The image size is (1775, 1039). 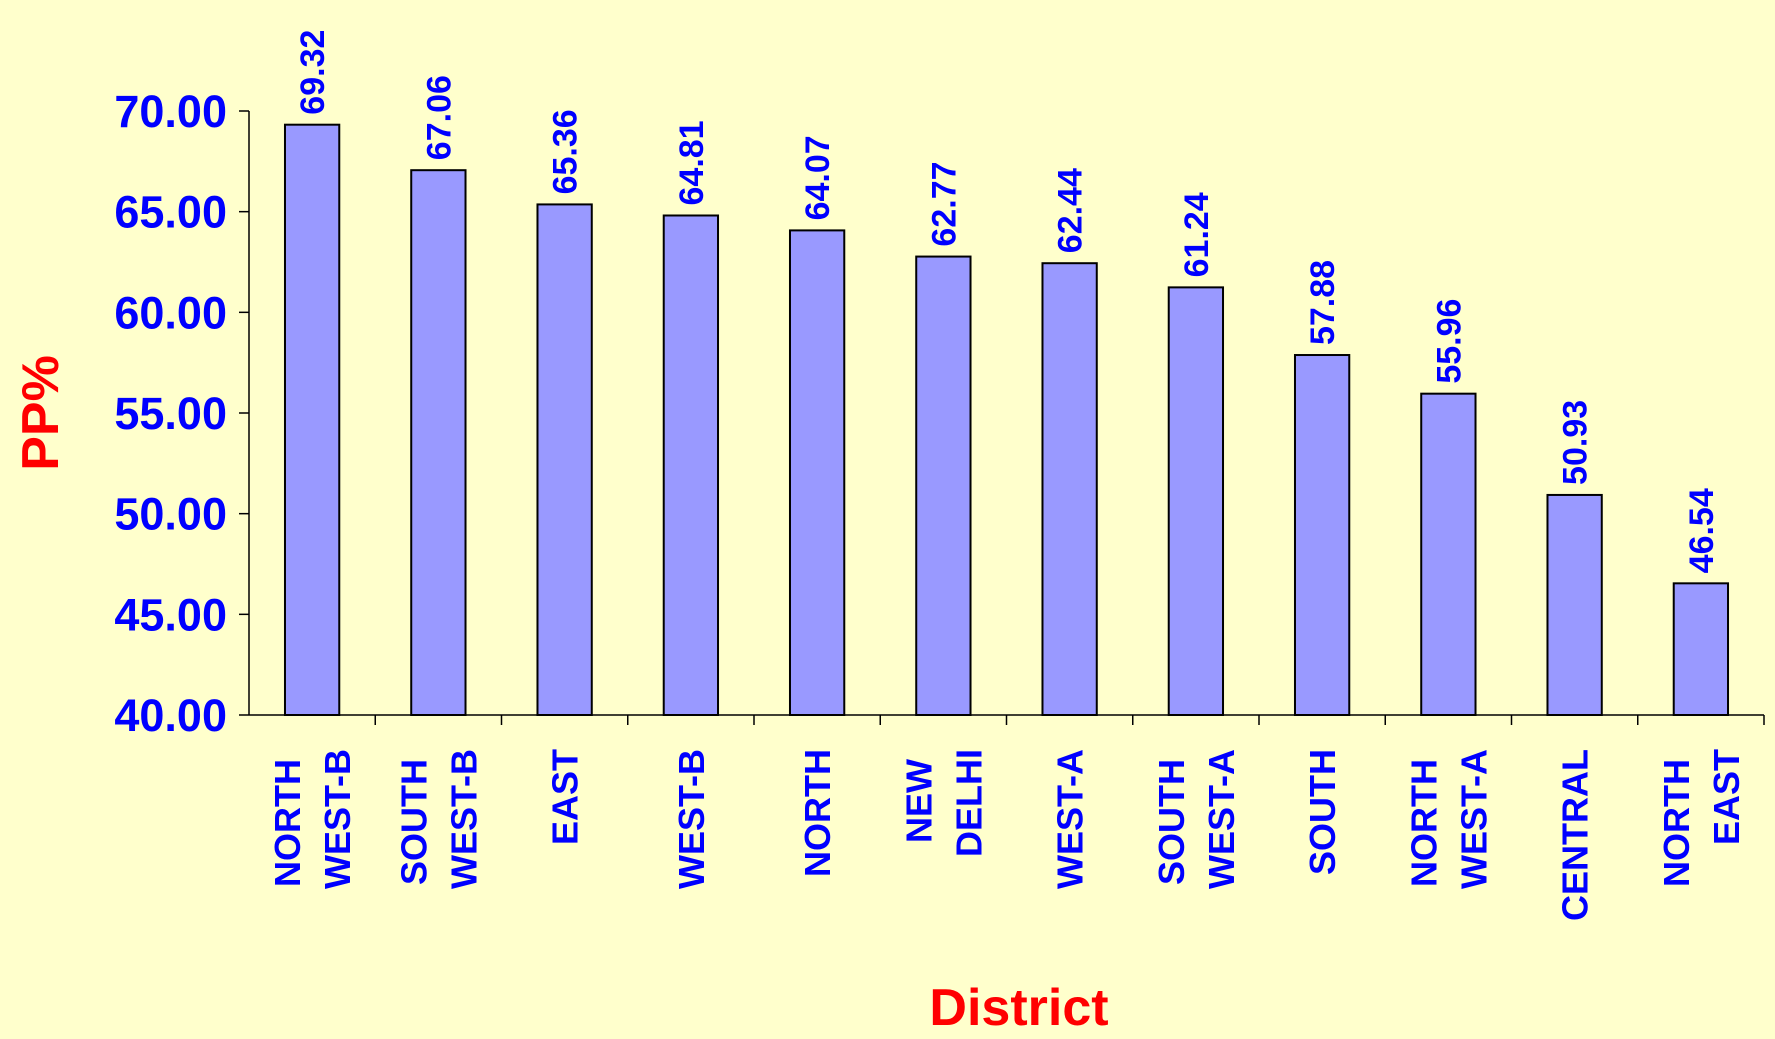 I want to click on x-tick-label: NORTH EAST, so click(x=1701, y=818).